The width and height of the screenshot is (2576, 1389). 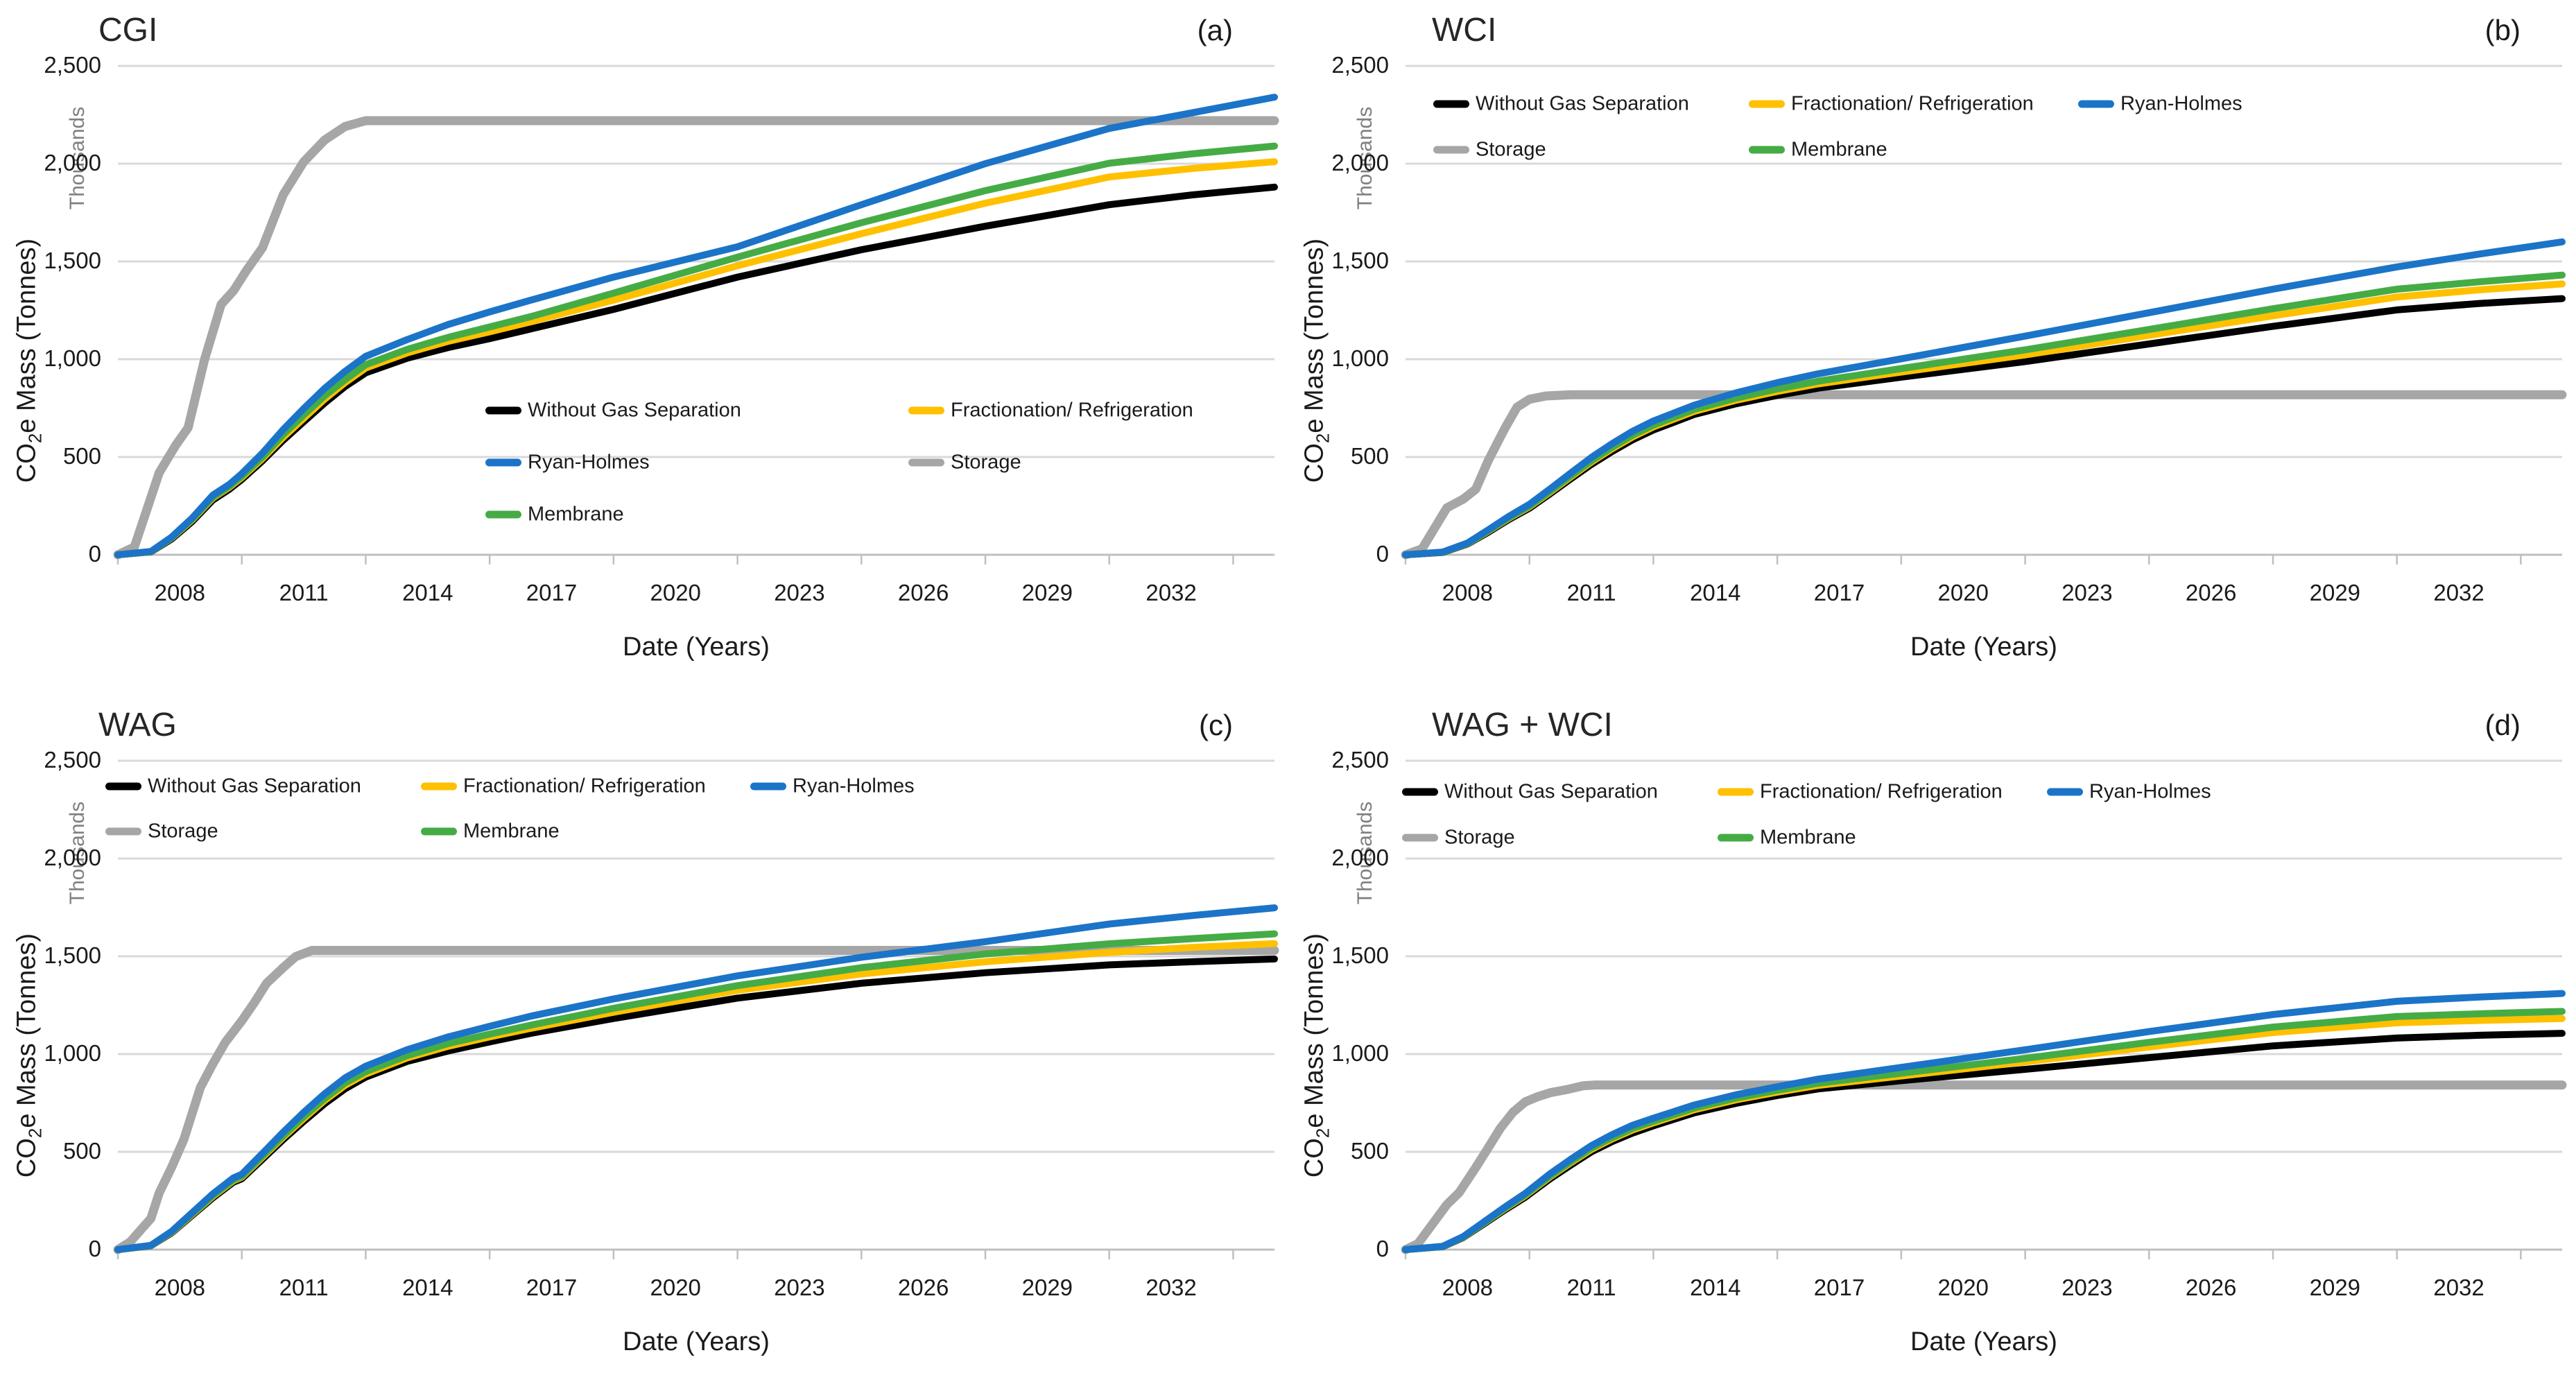 What do you see at coordinates (137, 725) in the screenshot?
I see `panel-c-title: WAG` at bounding box center [137, 725].